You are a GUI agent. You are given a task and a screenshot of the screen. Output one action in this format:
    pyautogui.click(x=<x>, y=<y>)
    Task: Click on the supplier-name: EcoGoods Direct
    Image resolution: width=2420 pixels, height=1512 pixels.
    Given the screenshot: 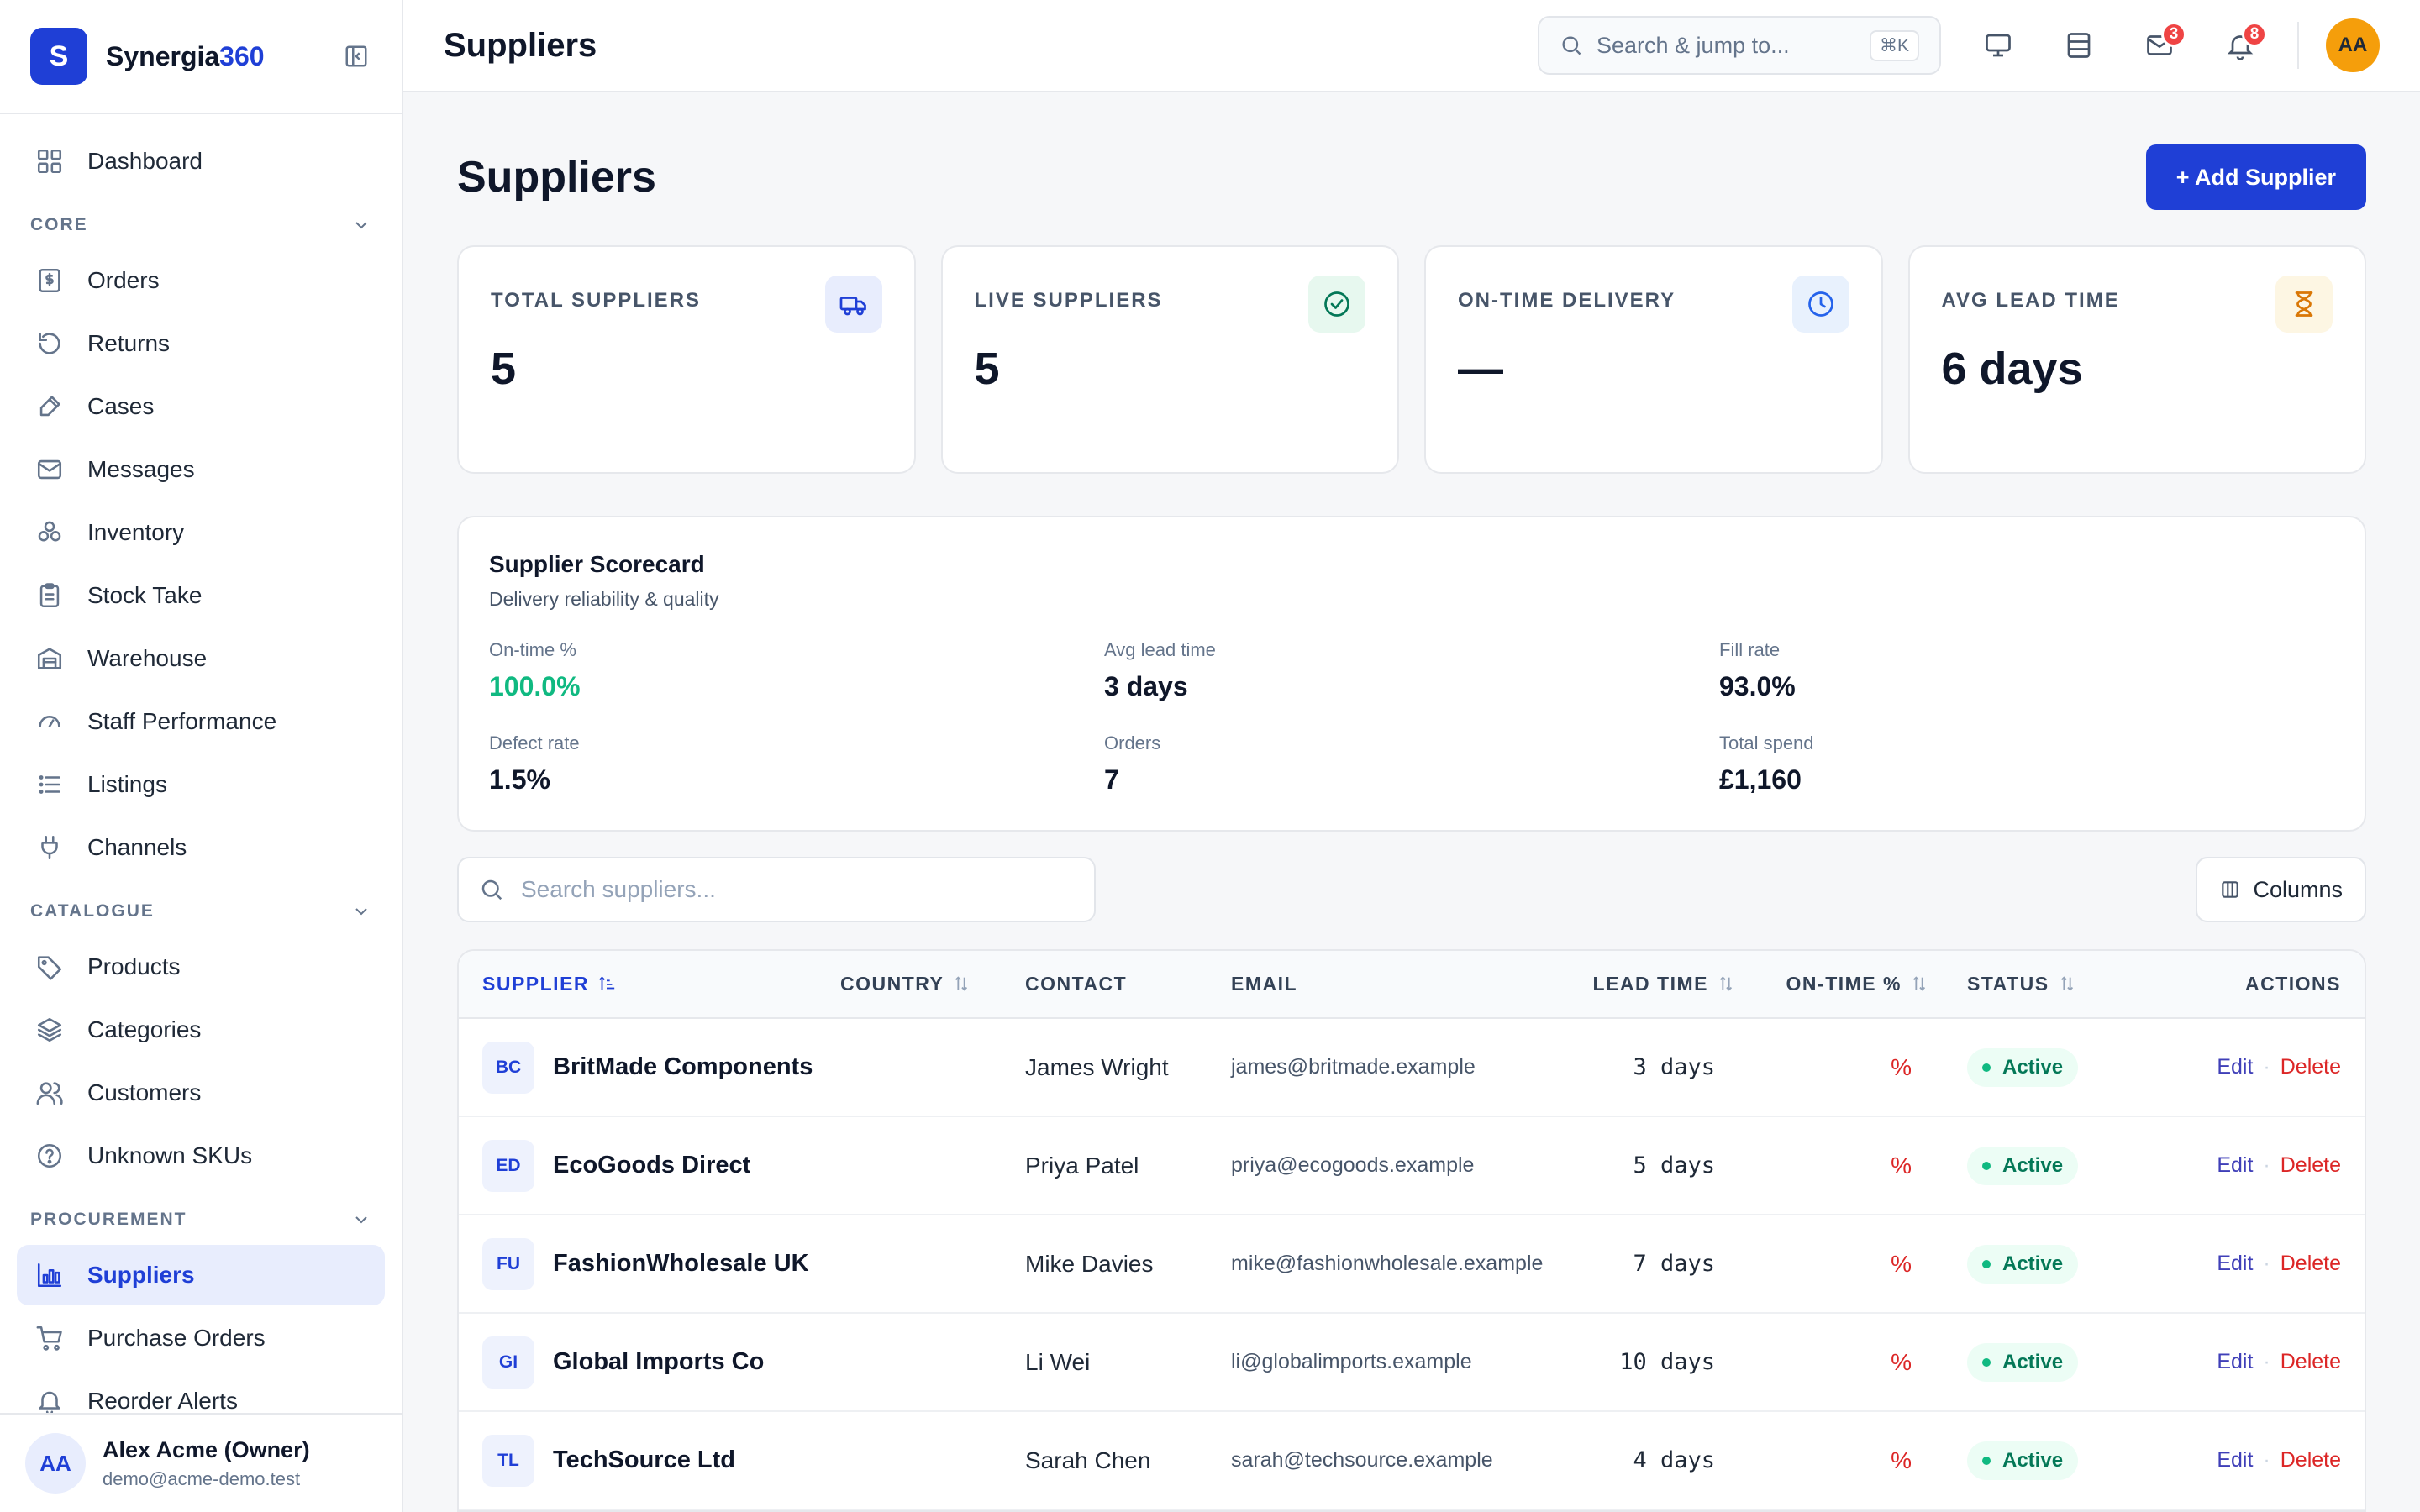 What is the action you would take?
    pyautogui.click(x=652, y=1165)
    